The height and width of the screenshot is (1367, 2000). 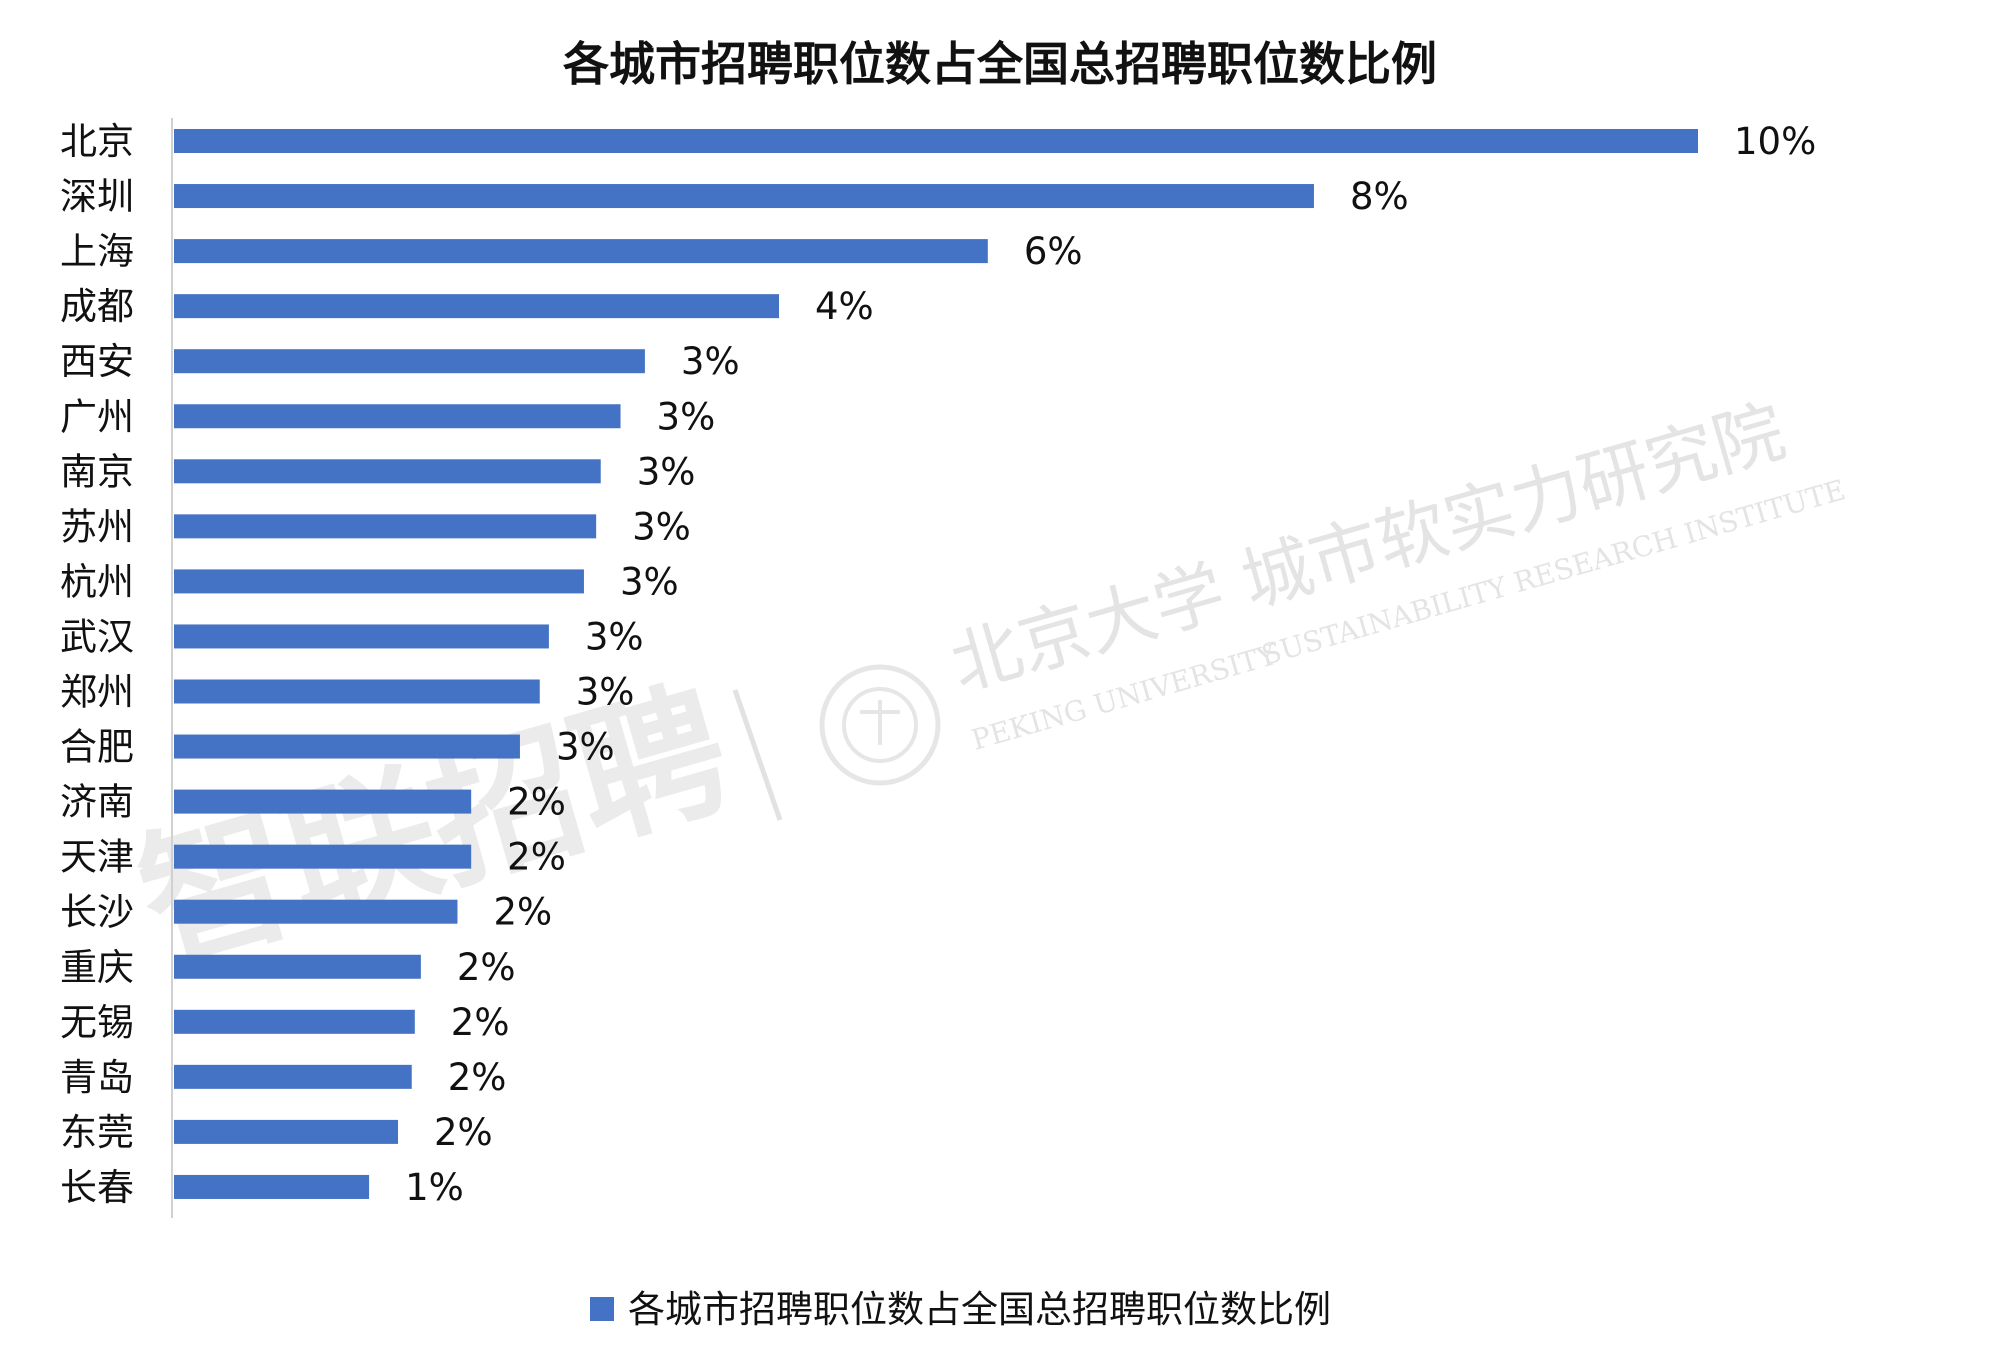 I want to click on category-label: 苏州, so click(x=97, y=526).